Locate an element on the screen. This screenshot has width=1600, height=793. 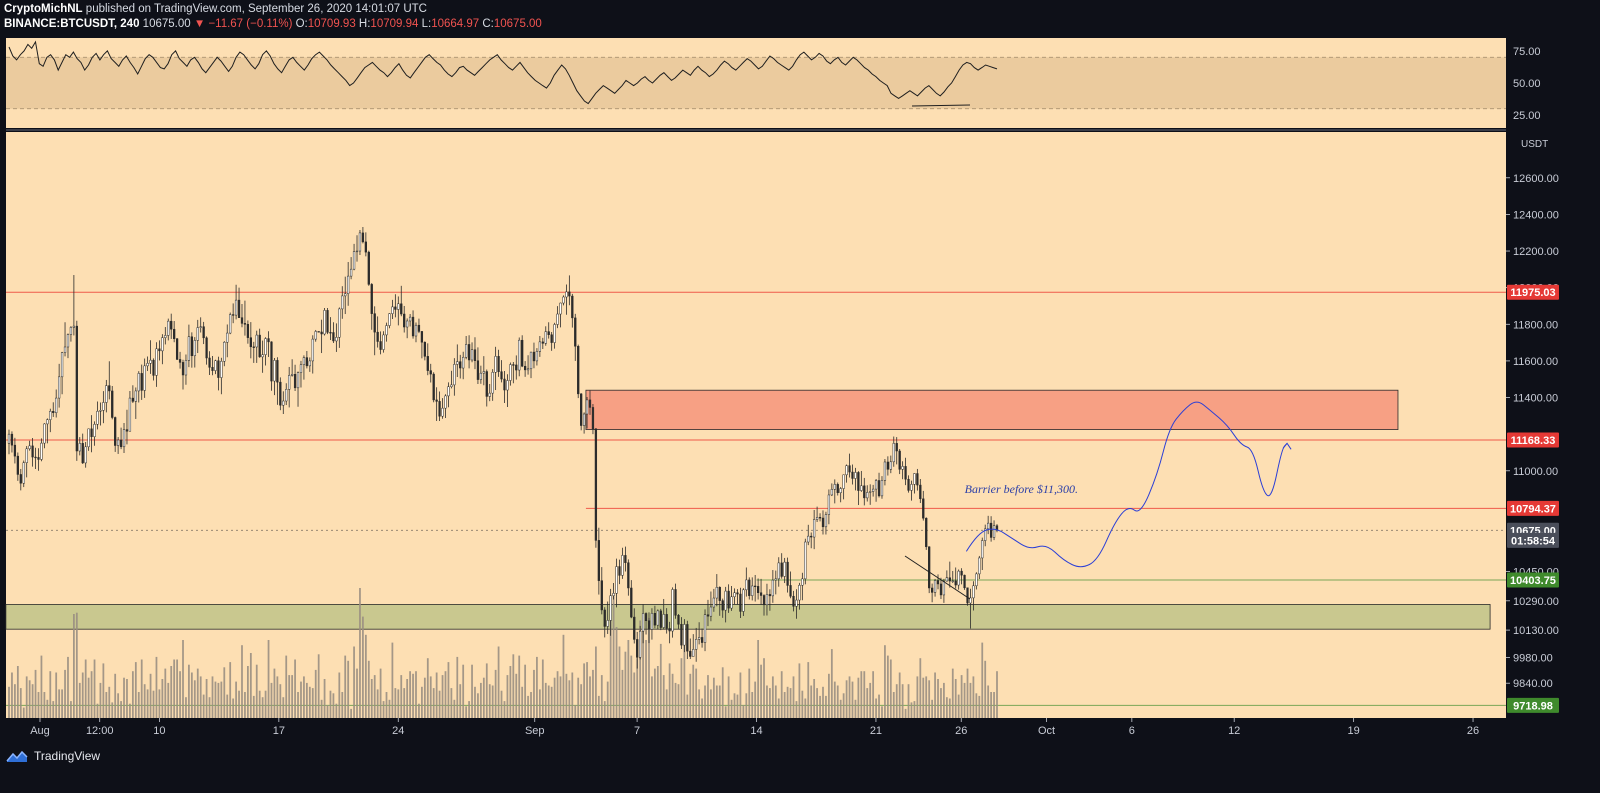
publisher-name: CryptoMichNL is located at coordinates (43, 9).